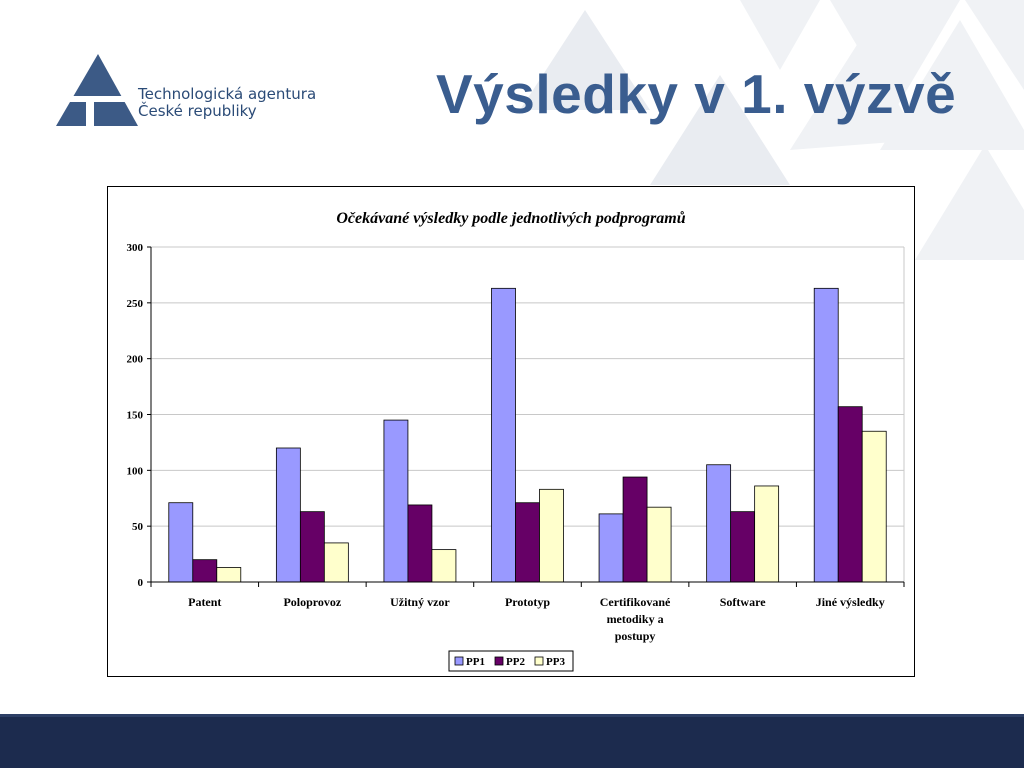 This screenshot has height=768, width=1024. Describe the element at coordinates (555, 662) in the screenshot. I see `legend-label: PP3` at that location.